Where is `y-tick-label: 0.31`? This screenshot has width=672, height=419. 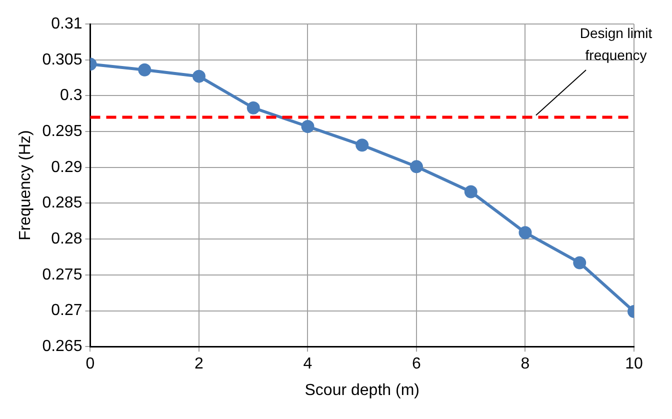
y-tick-label: 0.31 is located at coordinates (66, 23).